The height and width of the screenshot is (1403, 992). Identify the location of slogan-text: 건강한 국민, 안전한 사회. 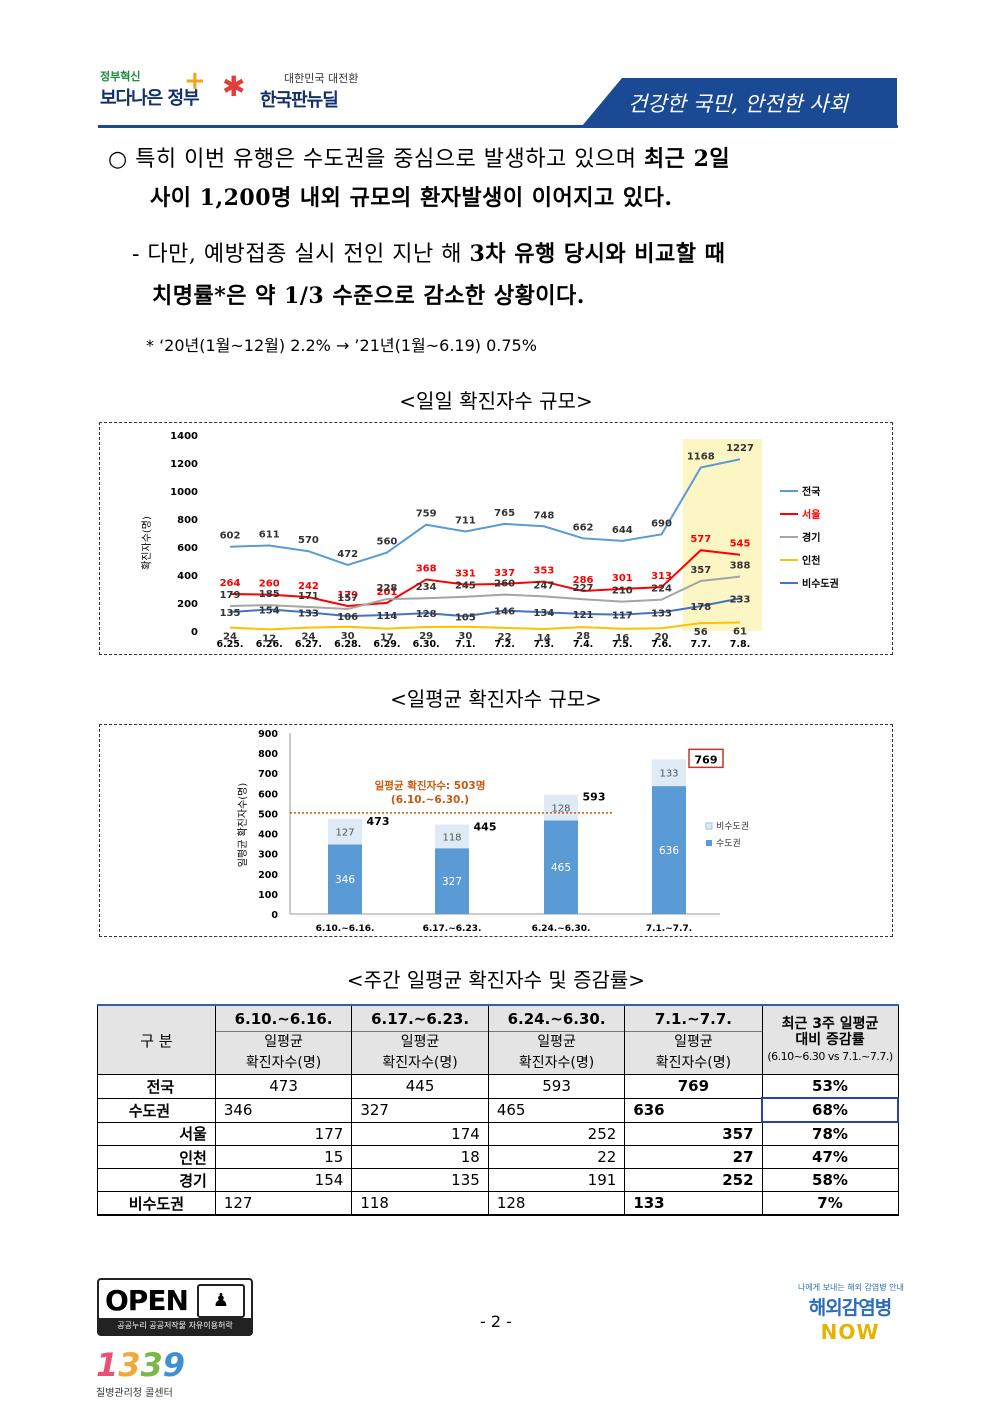
(738, 104).